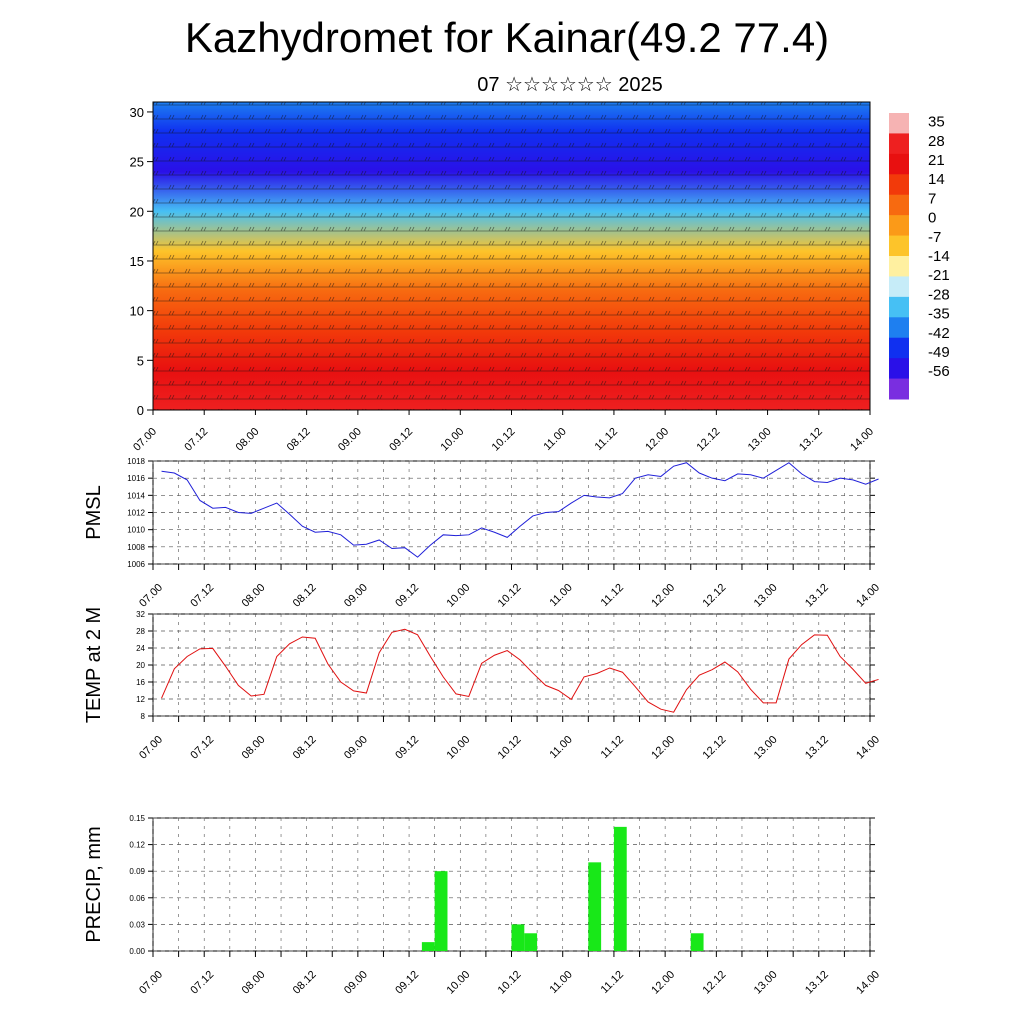  What do you see at coordinates (560, 747) in the screenshot?
I see `temp-x-tick-label: 11.00` at bounding box center [560, 747].